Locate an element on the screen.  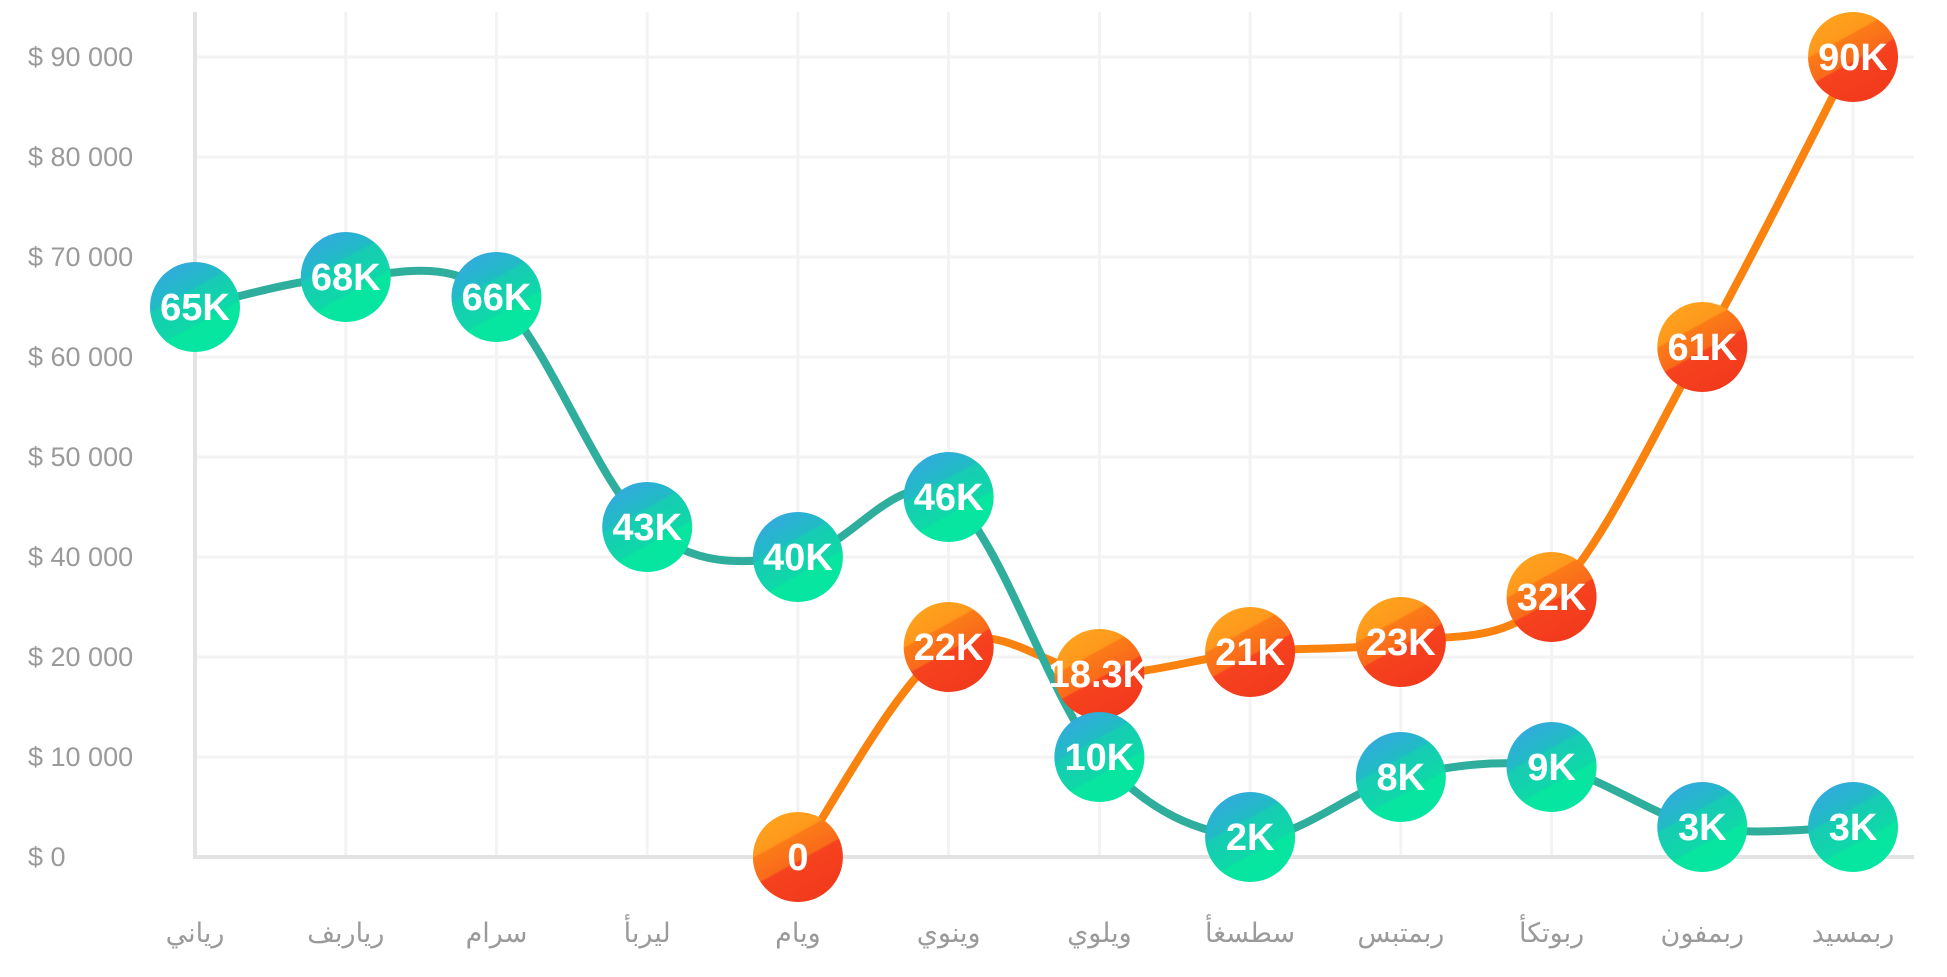
y-tick-label: $ 40 000 is located at coordinates (80, 557).